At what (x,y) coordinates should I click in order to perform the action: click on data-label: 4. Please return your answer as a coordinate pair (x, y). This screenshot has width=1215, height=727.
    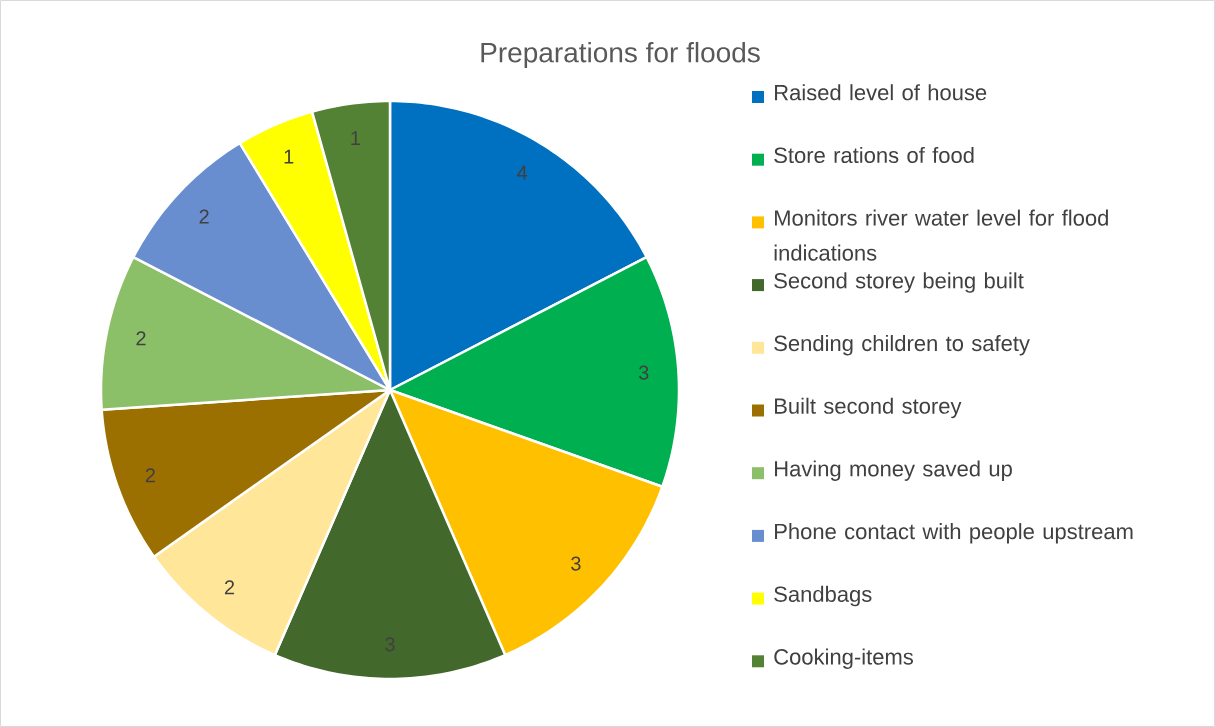
    Looking at the image, I should click on (522, 172).